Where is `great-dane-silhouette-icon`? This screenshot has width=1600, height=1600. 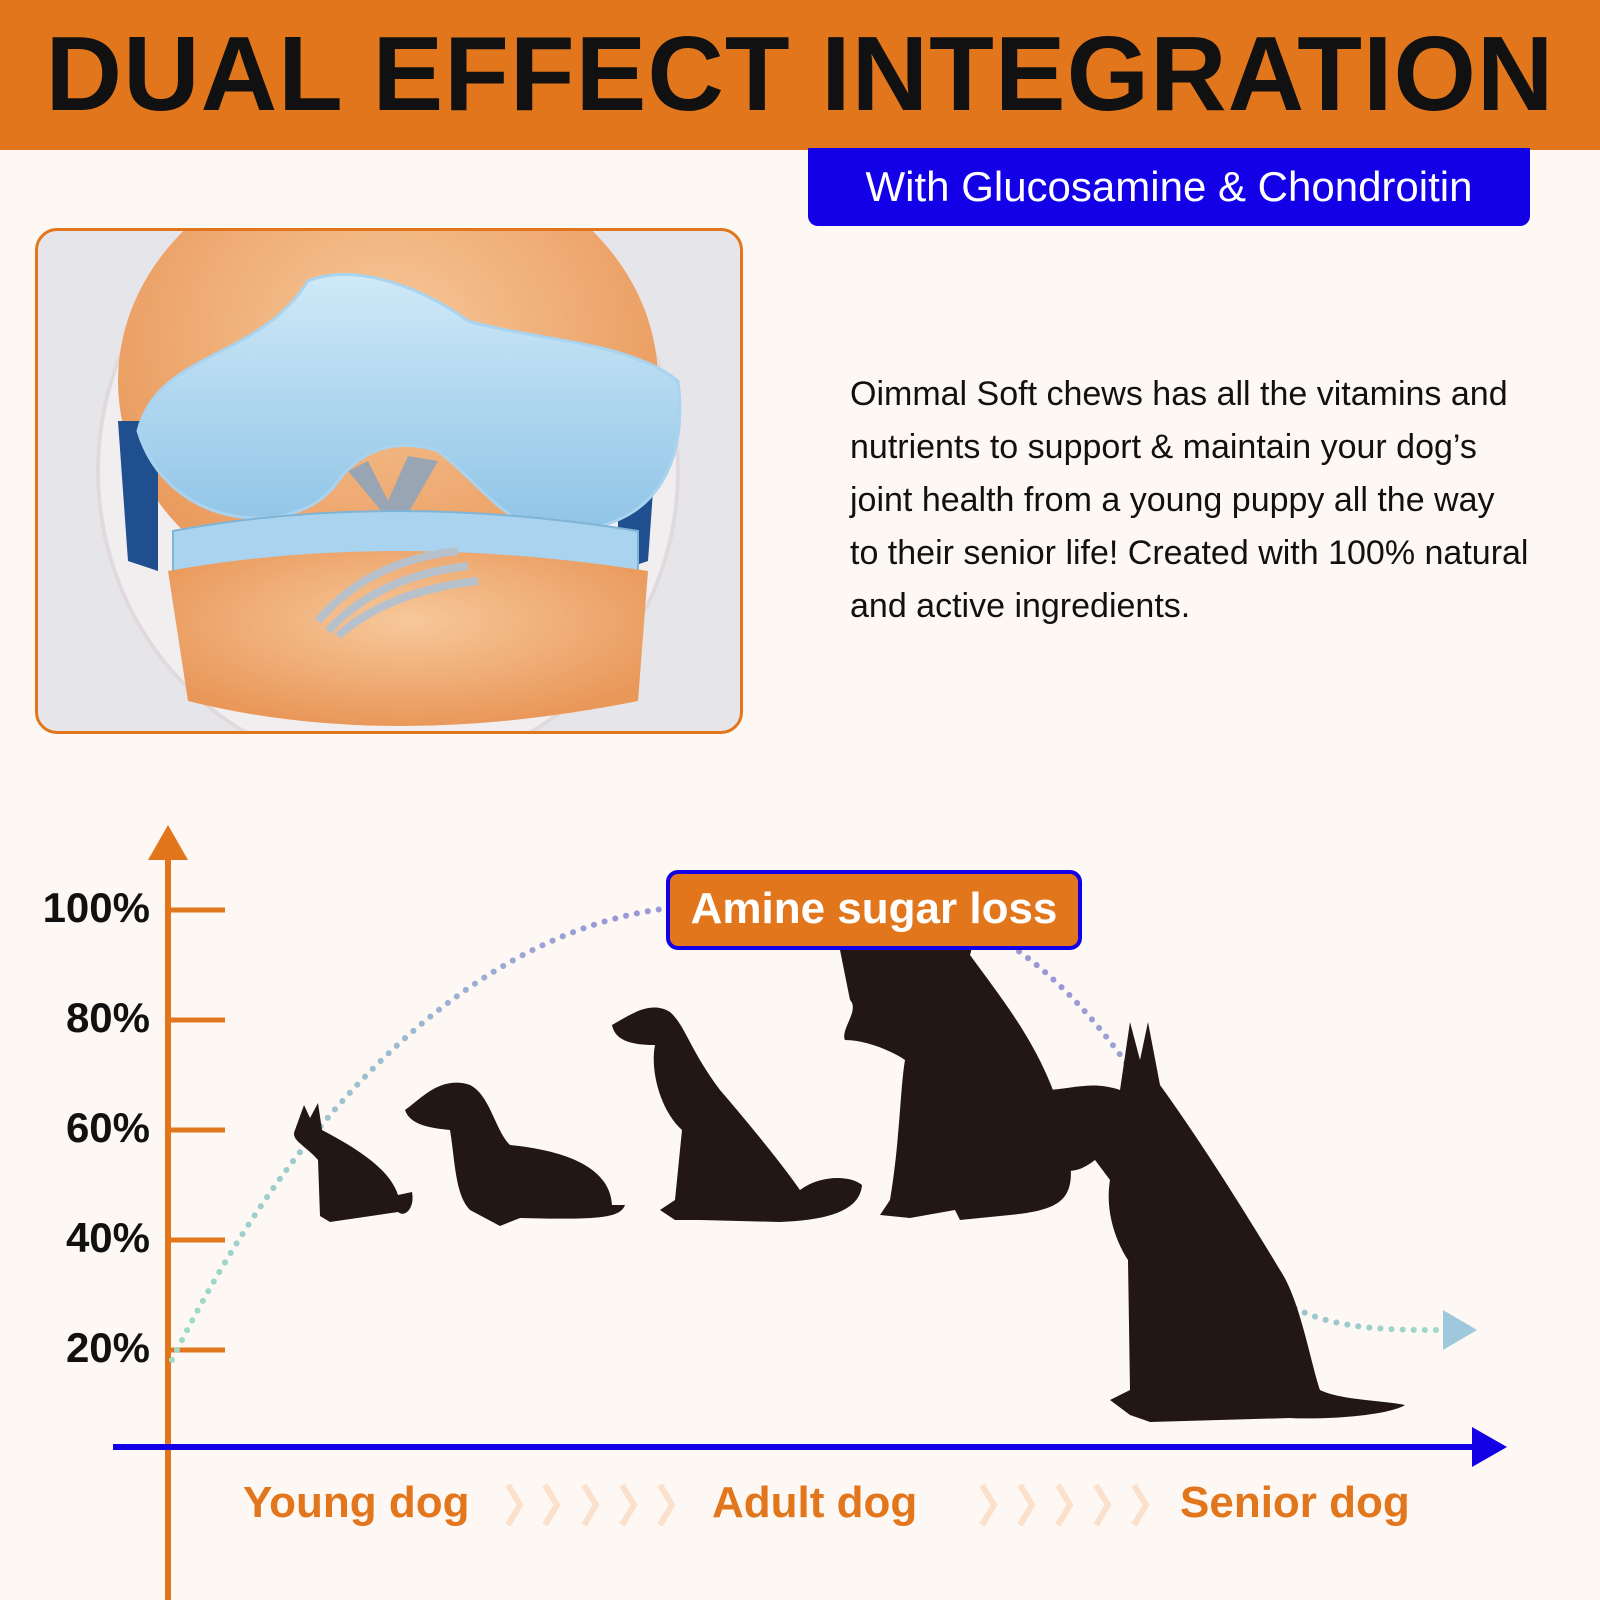 great-dane-silhouette-icon is located at coordinates (1225, 1222).